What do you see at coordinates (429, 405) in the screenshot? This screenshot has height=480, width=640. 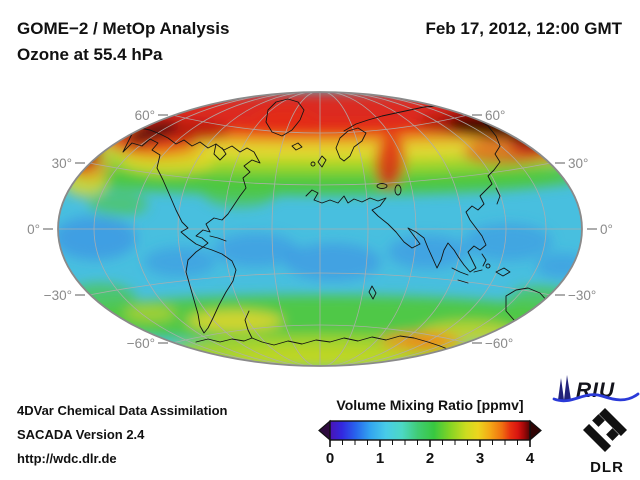 I see `colorbar-title: Volume Mixing Ratio [ppmv]` at bounding box center [429, 405].